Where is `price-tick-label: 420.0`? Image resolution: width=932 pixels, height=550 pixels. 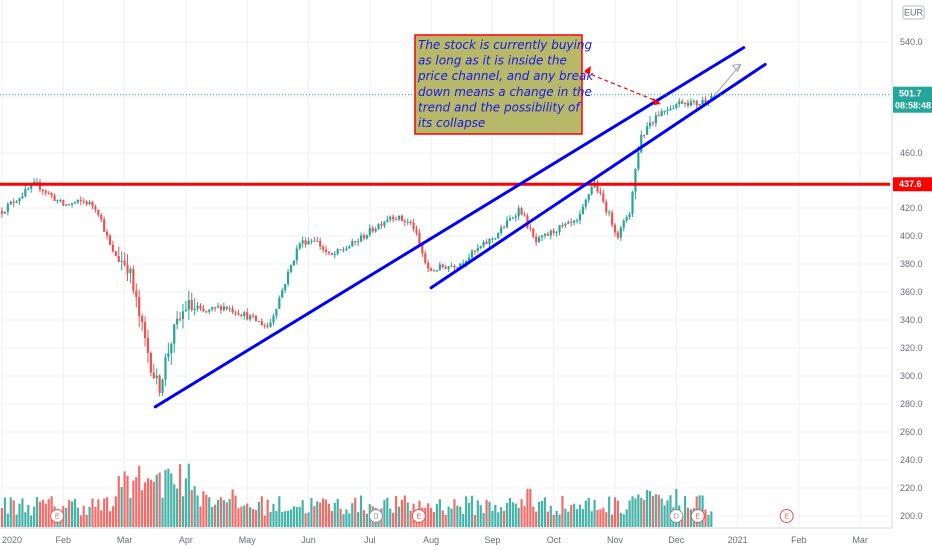
price-tick-label: 420.0 is located at coordinates (911, 208).